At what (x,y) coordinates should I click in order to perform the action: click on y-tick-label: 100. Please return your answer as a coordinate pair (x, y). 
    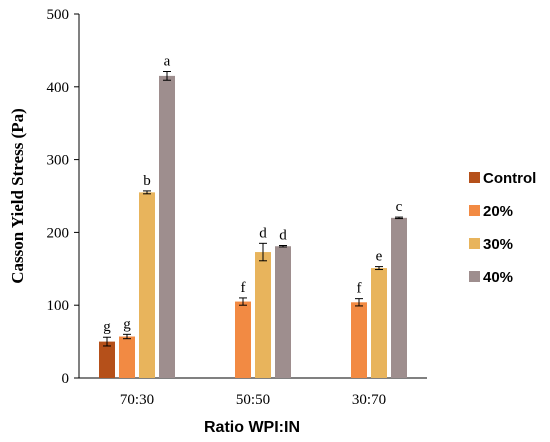
    Looking at the image, I should click on (58, 306).